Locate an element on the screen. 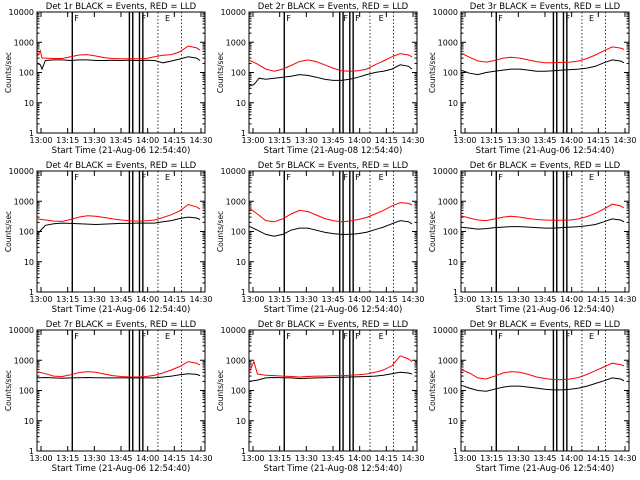 This screenshot has height=480, width=640. panel-title: Det 1r BLACK = Events, RED = LLD is located at coordinates (121, 7).